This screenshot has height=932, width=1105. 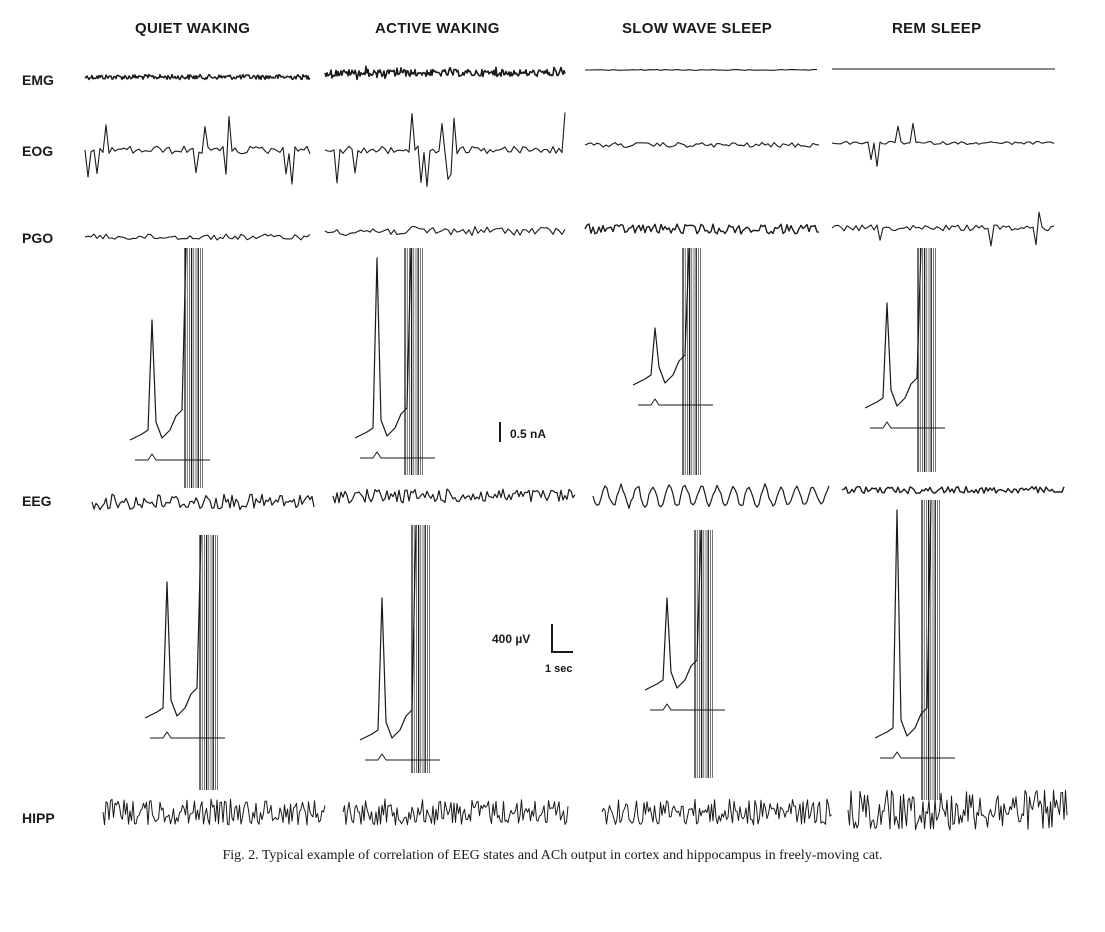 What do you see at coordinates (528, 434) in the screenshot?
I see `current-scale-label: 0.5 nA` at bounding box center [528, 434].